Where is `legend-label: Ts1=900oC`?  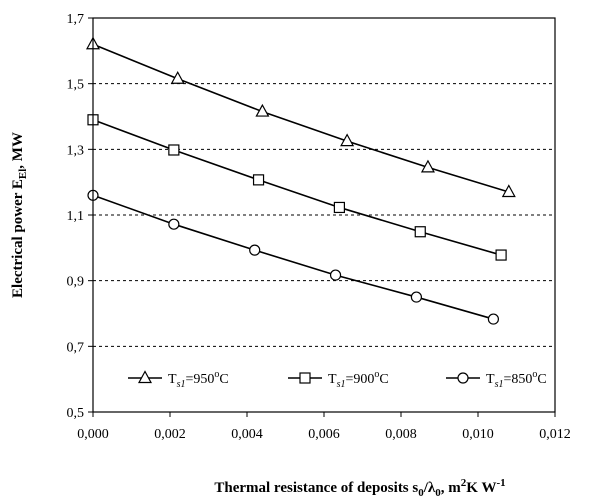 legend-label: Ts1=900oC is located at coordinates (358, 379).